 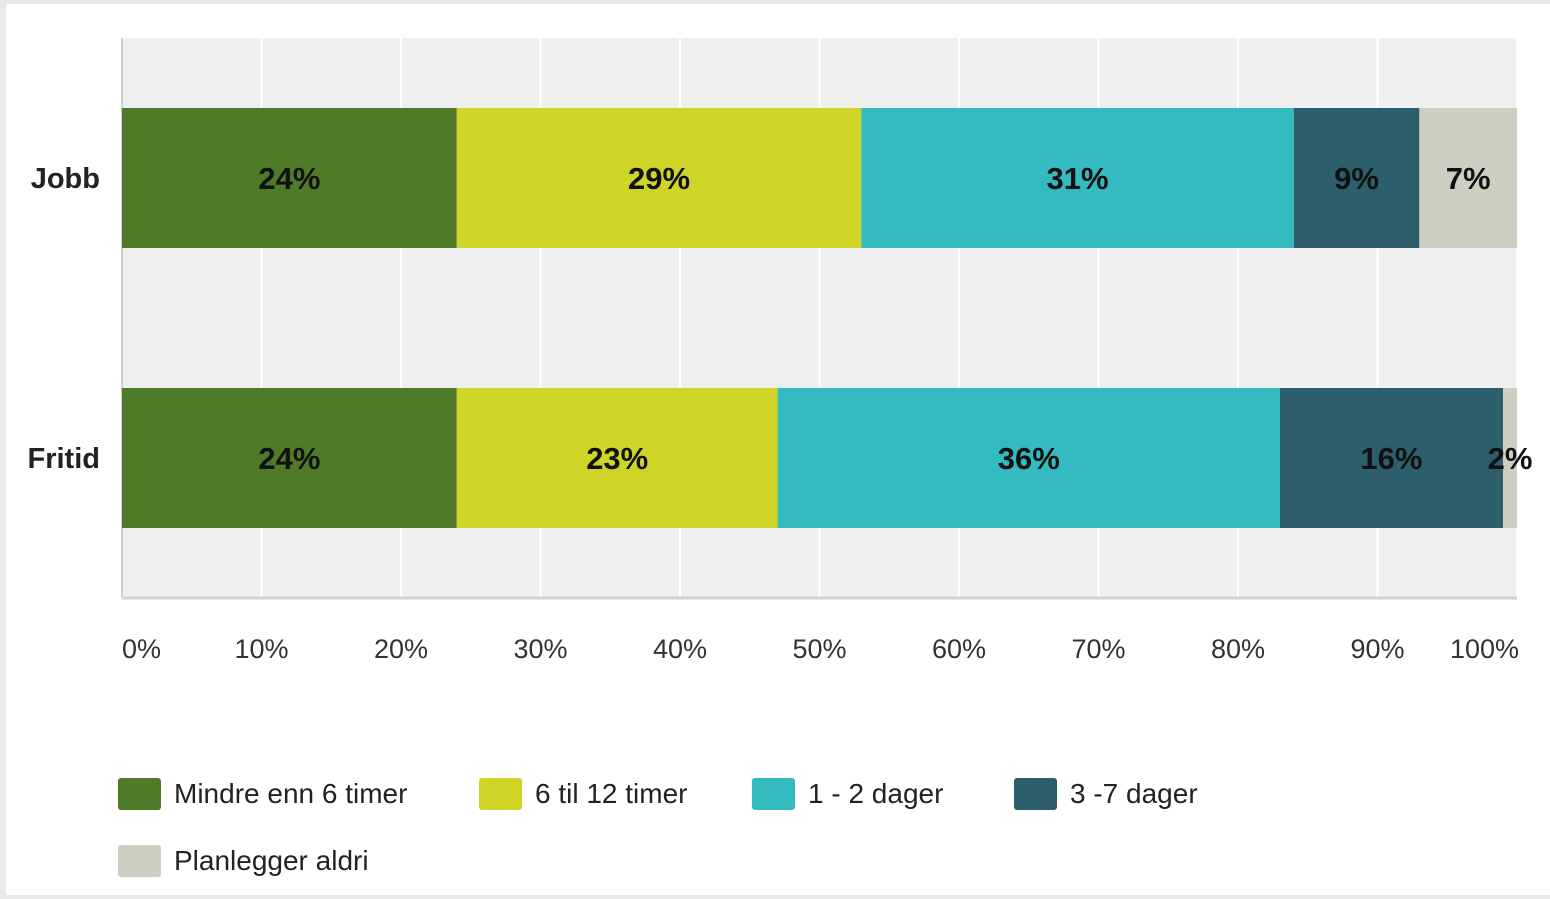 What do you see at coordinates (540, 649) in the screenshot?
I see `x-tick-label: 30%` at bounding box center [540, 649].